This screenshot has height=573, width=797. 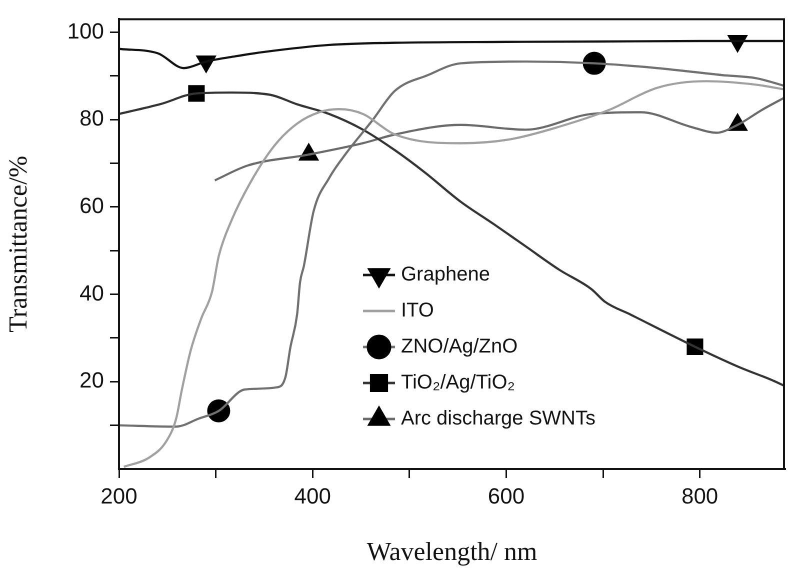 I want to click on y-tick-label: 100, so click(x=85, y=31).